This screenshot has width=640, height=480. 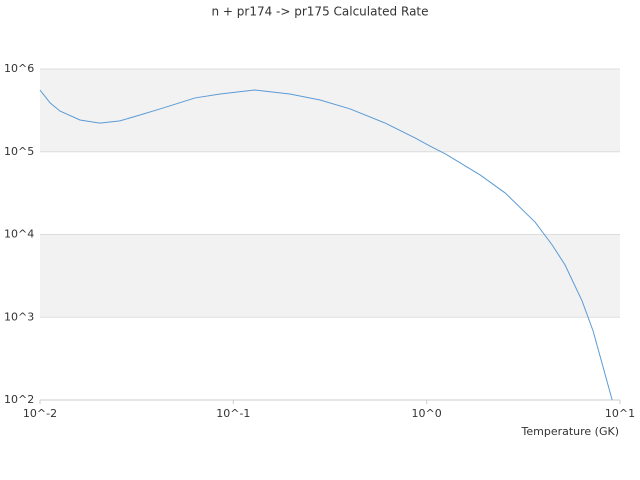 I want to click on y-tick-label: 10^6, so click(x=19, y=68).